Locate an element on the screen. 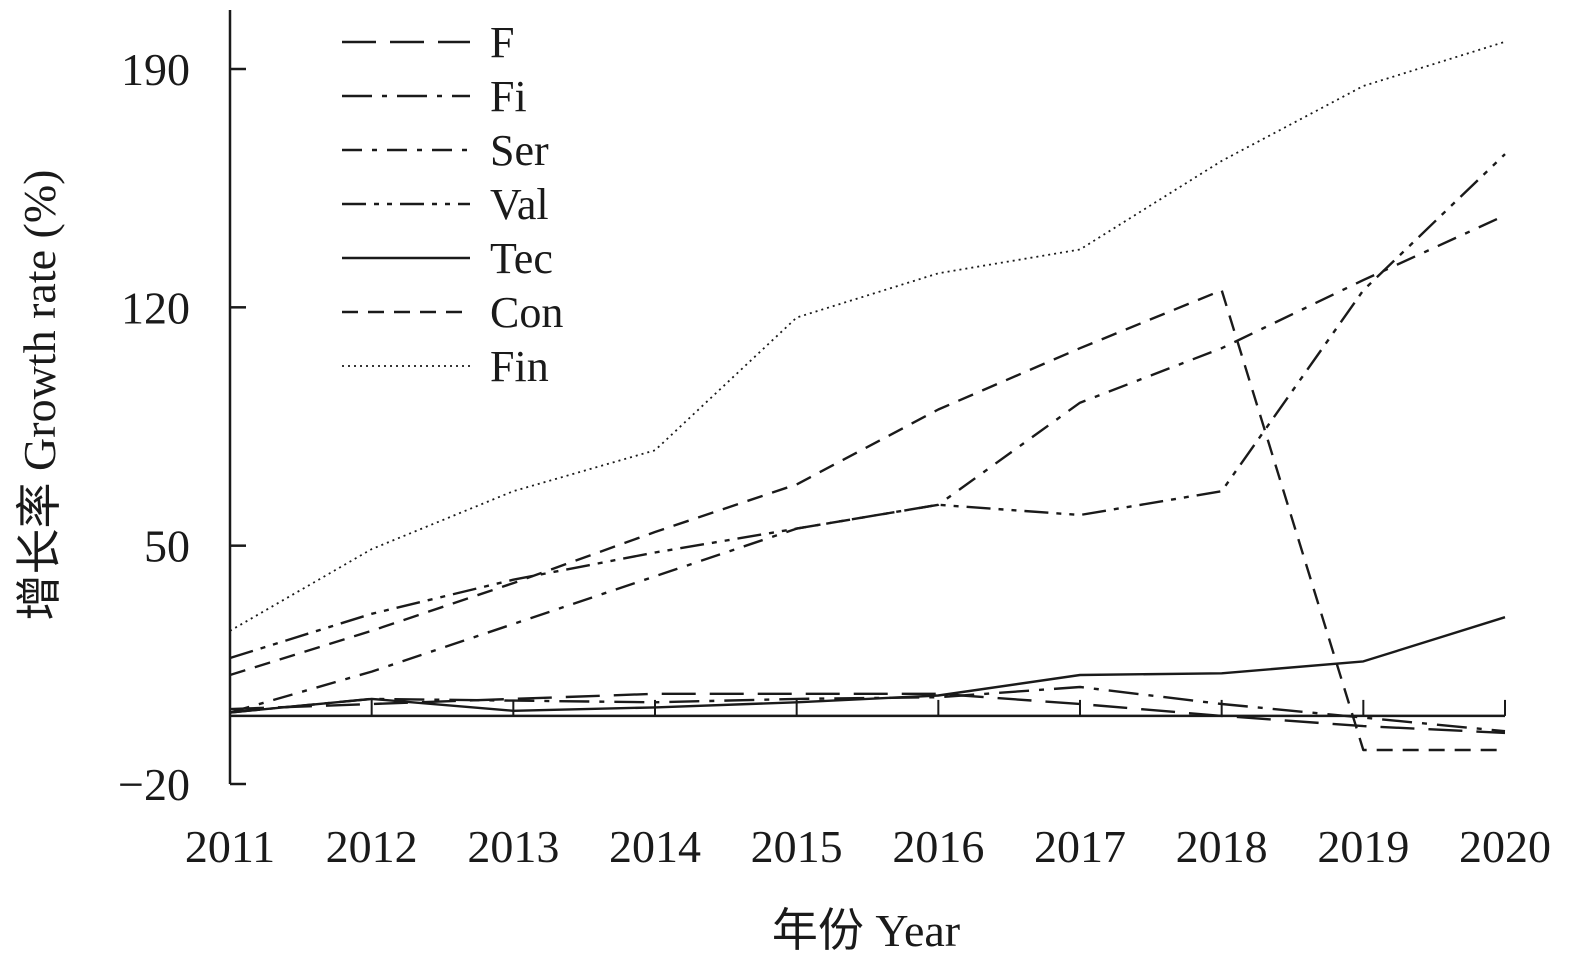 Image resolution: width=1575 pixels, height=974 pixels. legend-label-fi: Fi is located at coordinates (508, 96).